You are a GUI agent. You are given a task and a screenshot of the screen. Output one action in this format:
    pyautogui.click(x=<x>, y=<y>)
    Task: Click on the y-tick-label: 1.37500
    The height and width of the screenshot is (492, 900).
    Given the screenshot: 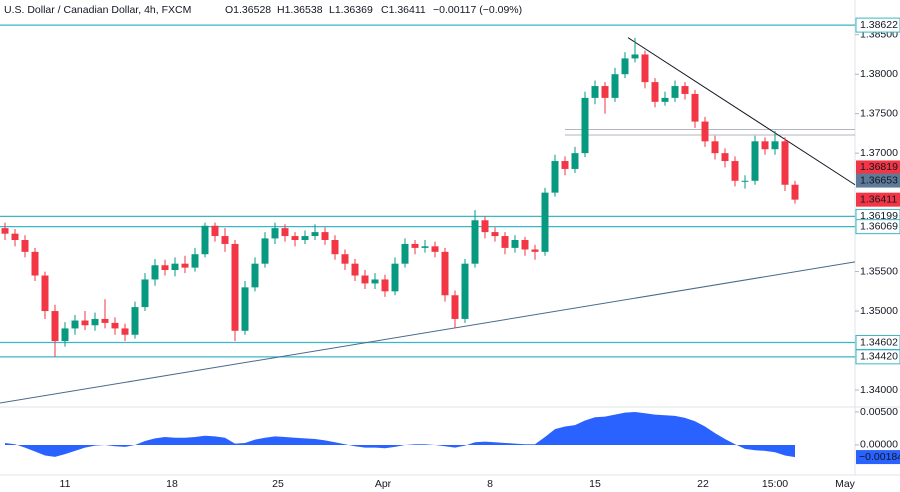 What is the action you would take?
    pyautogui.click(x=879, y=113)
    